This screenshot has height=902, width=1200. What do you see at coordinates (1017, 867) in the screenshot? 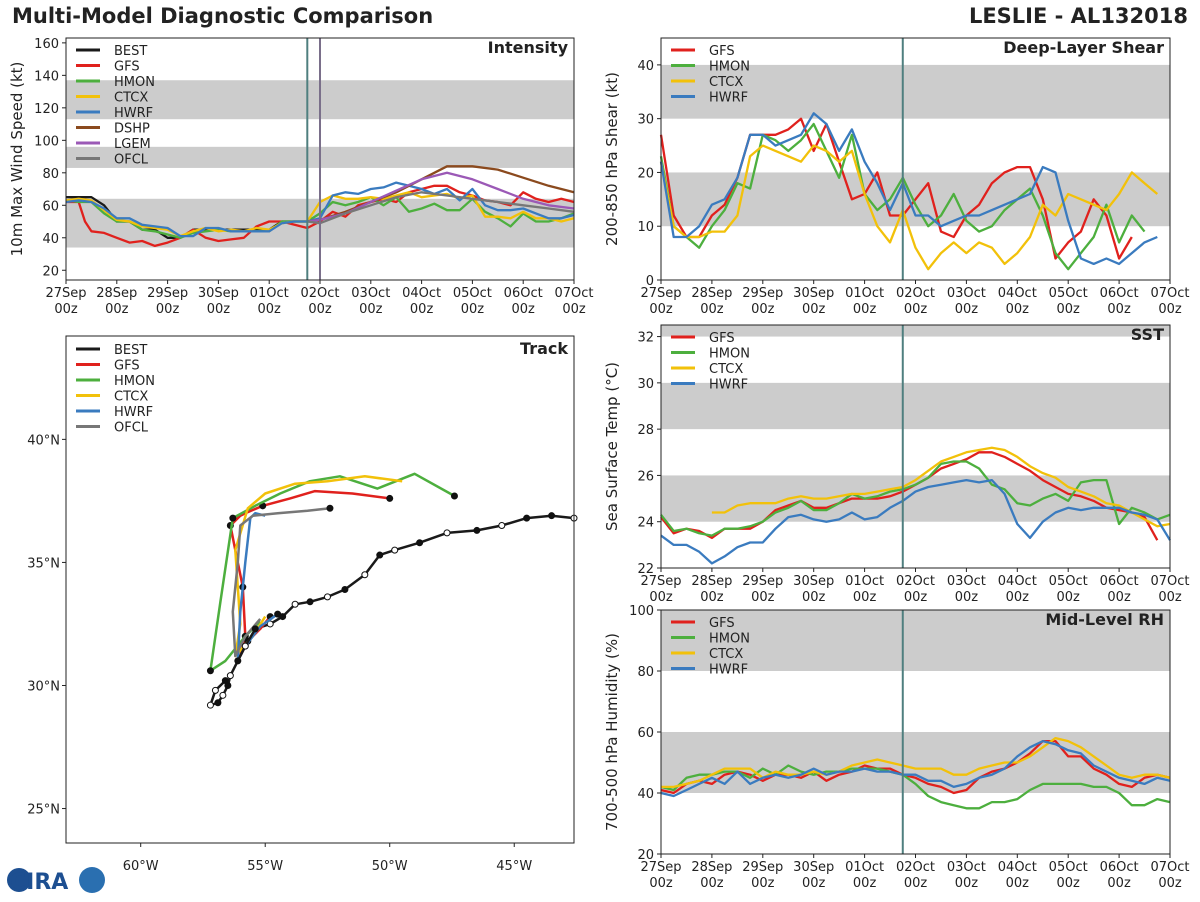
I see `rh-xtick-label: 04Oct` at bounding box center [1017, 867].